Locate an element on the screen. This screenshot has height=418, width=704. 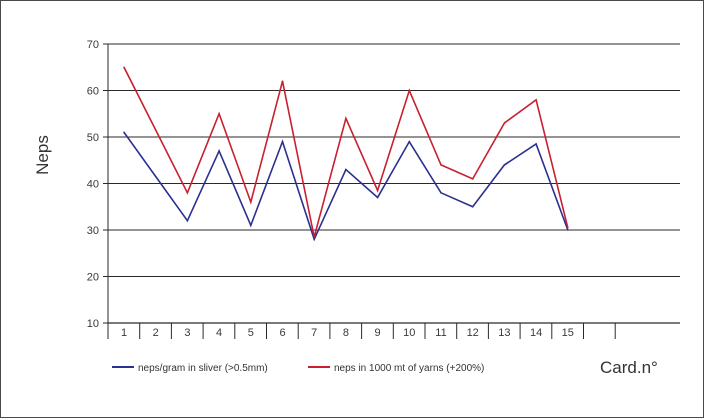
y-tick-label-40: 40 is located at coordinates (93, 185).